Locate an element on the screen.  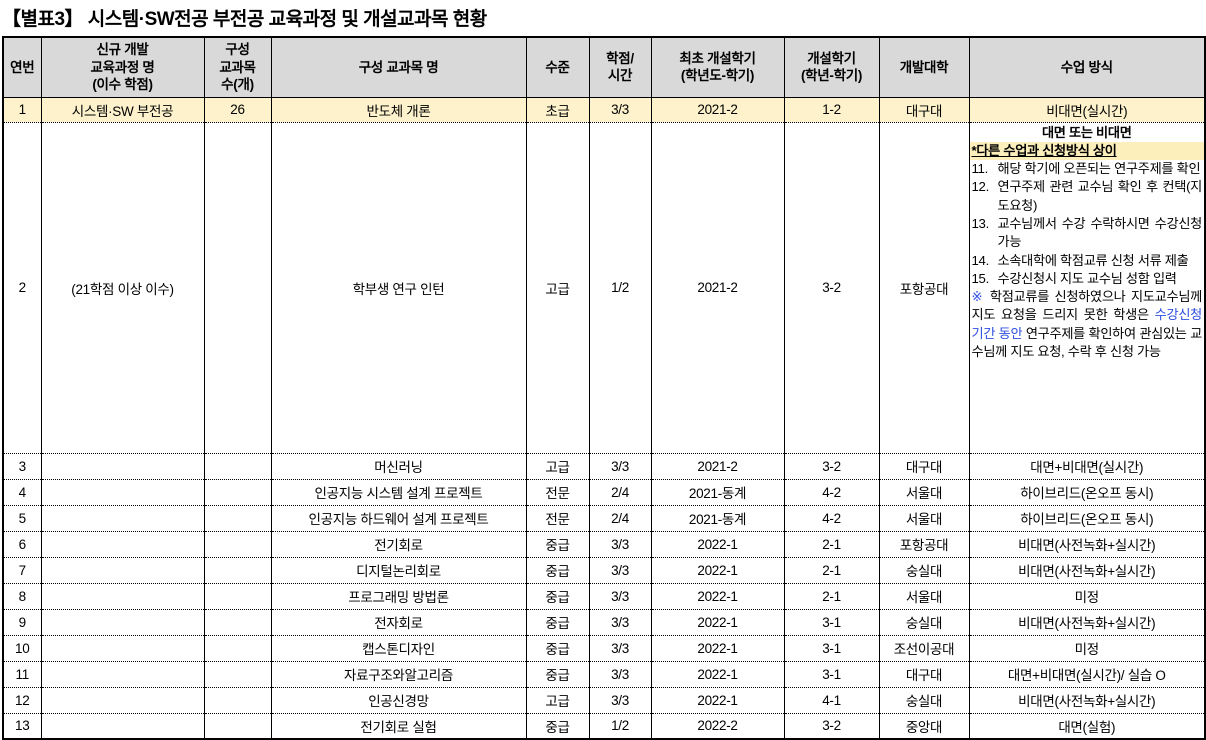
cell-no: 4 is located at coordinates (22, 492).